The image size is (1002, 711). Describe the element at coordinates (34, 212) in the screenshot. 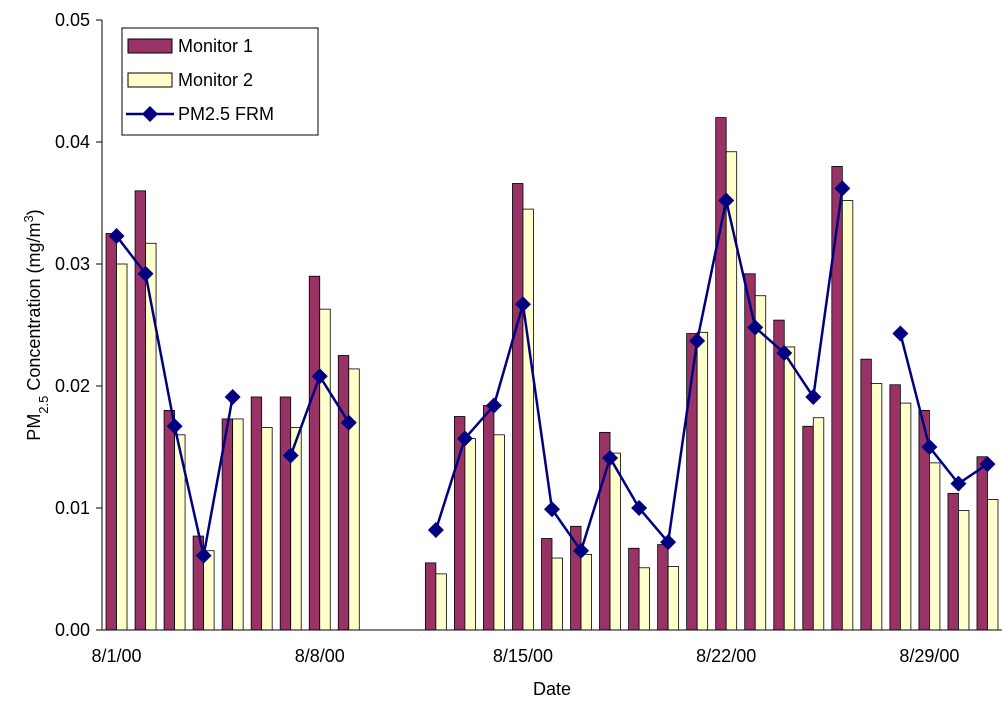

I see `y-label-end: )` at that location.